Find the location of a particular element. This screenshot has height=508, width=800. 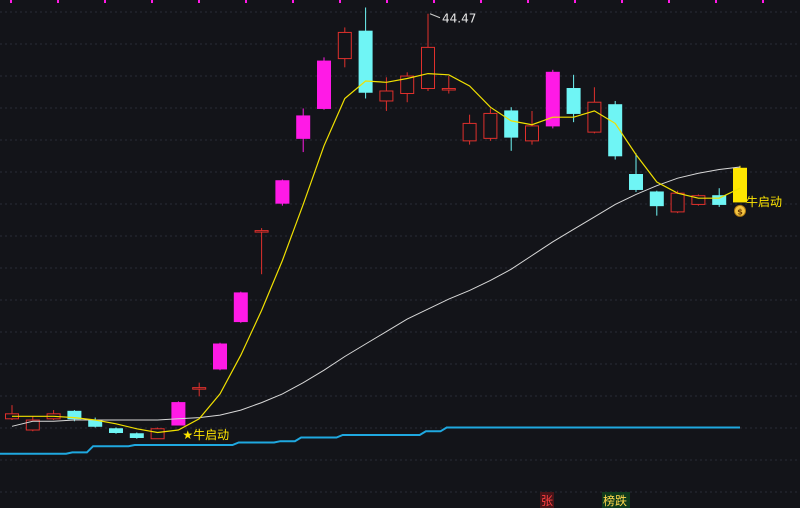

bottom-tag-zhang: 张 is located at coordinates (547, 500).